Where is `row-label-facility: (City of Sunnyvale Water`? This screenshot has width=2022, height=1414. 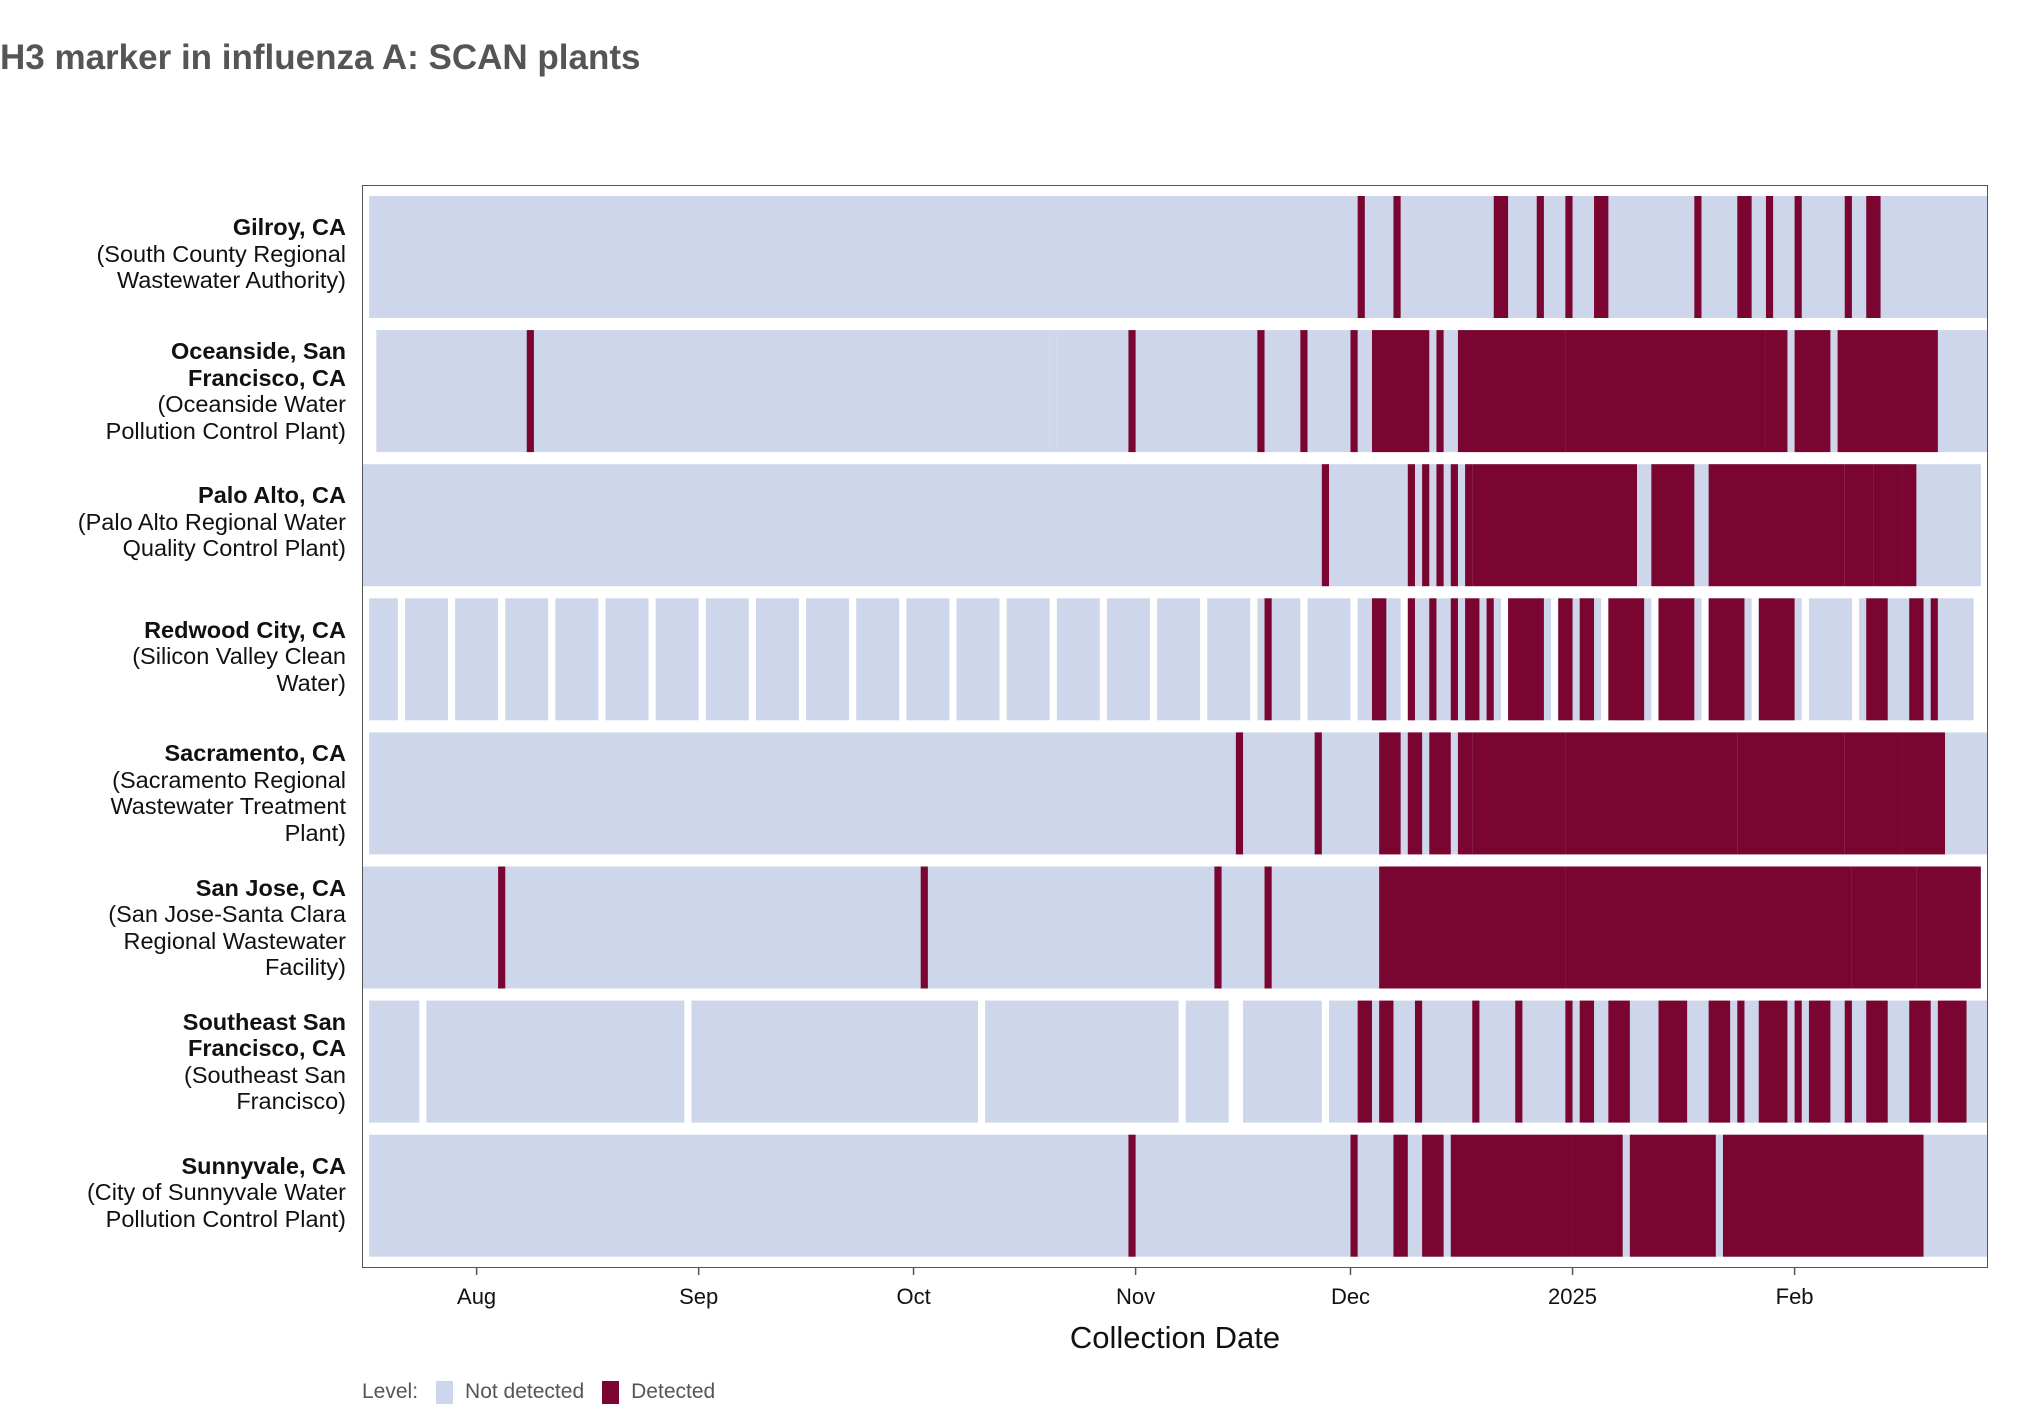 row-label-facility: (City of Sunnyvale Water is located at coordinates (216, 1192).